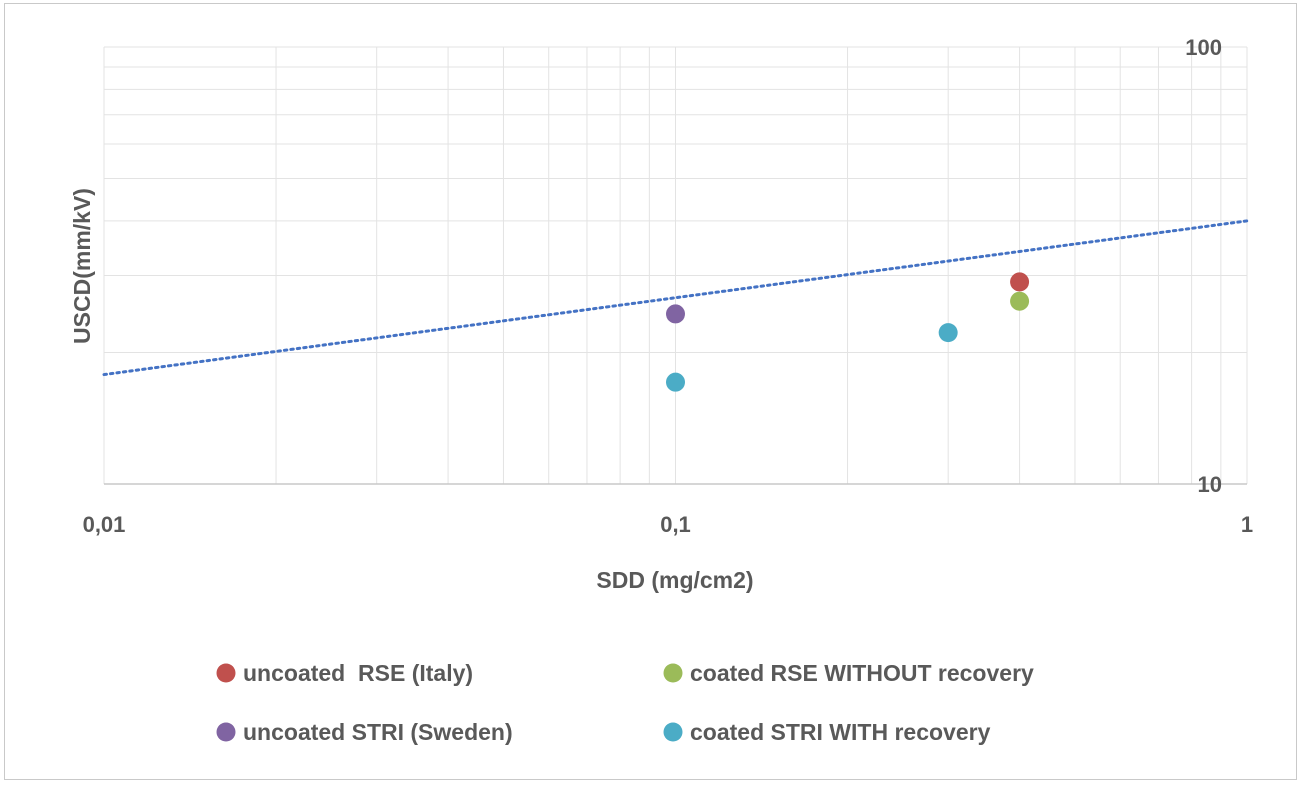 Image resolution: width=1306 pixels, height=788 pixels. I want to click on x-axis-label: SDD (mg/cm2), so click(674, 580).